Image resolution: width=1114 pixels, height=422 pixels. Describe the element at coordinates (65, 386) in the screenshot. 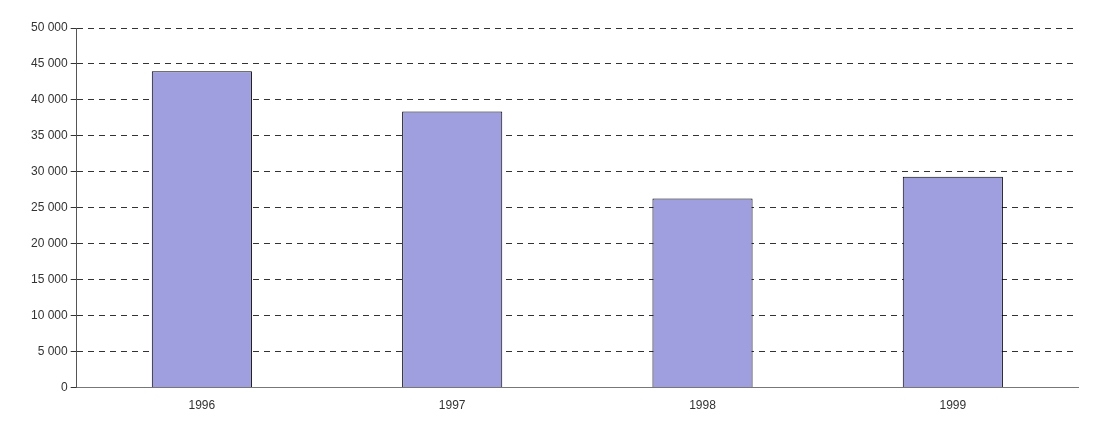

I see `y-tick-label: 0` at that location.